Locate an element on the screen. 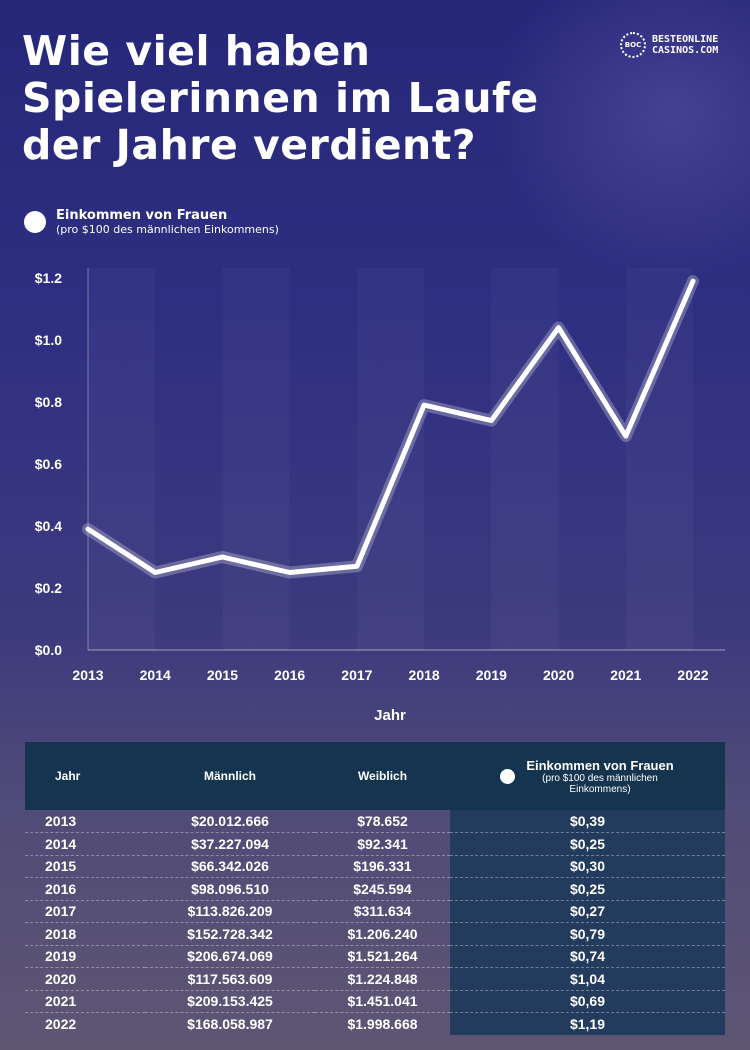 This screenshot has height=1050, width=750. cell-year: 2017 is located at coordinates (85, 911).